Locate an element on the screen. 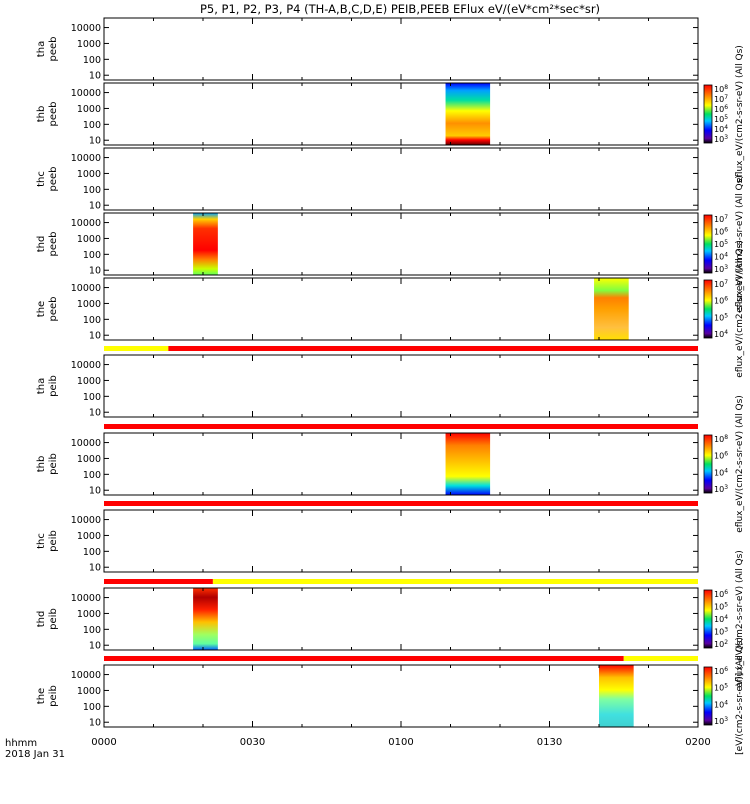 The height and width of the screenshot is (804, 750). colorbar-tick-label: 10² is located at coordinates (721, 644).